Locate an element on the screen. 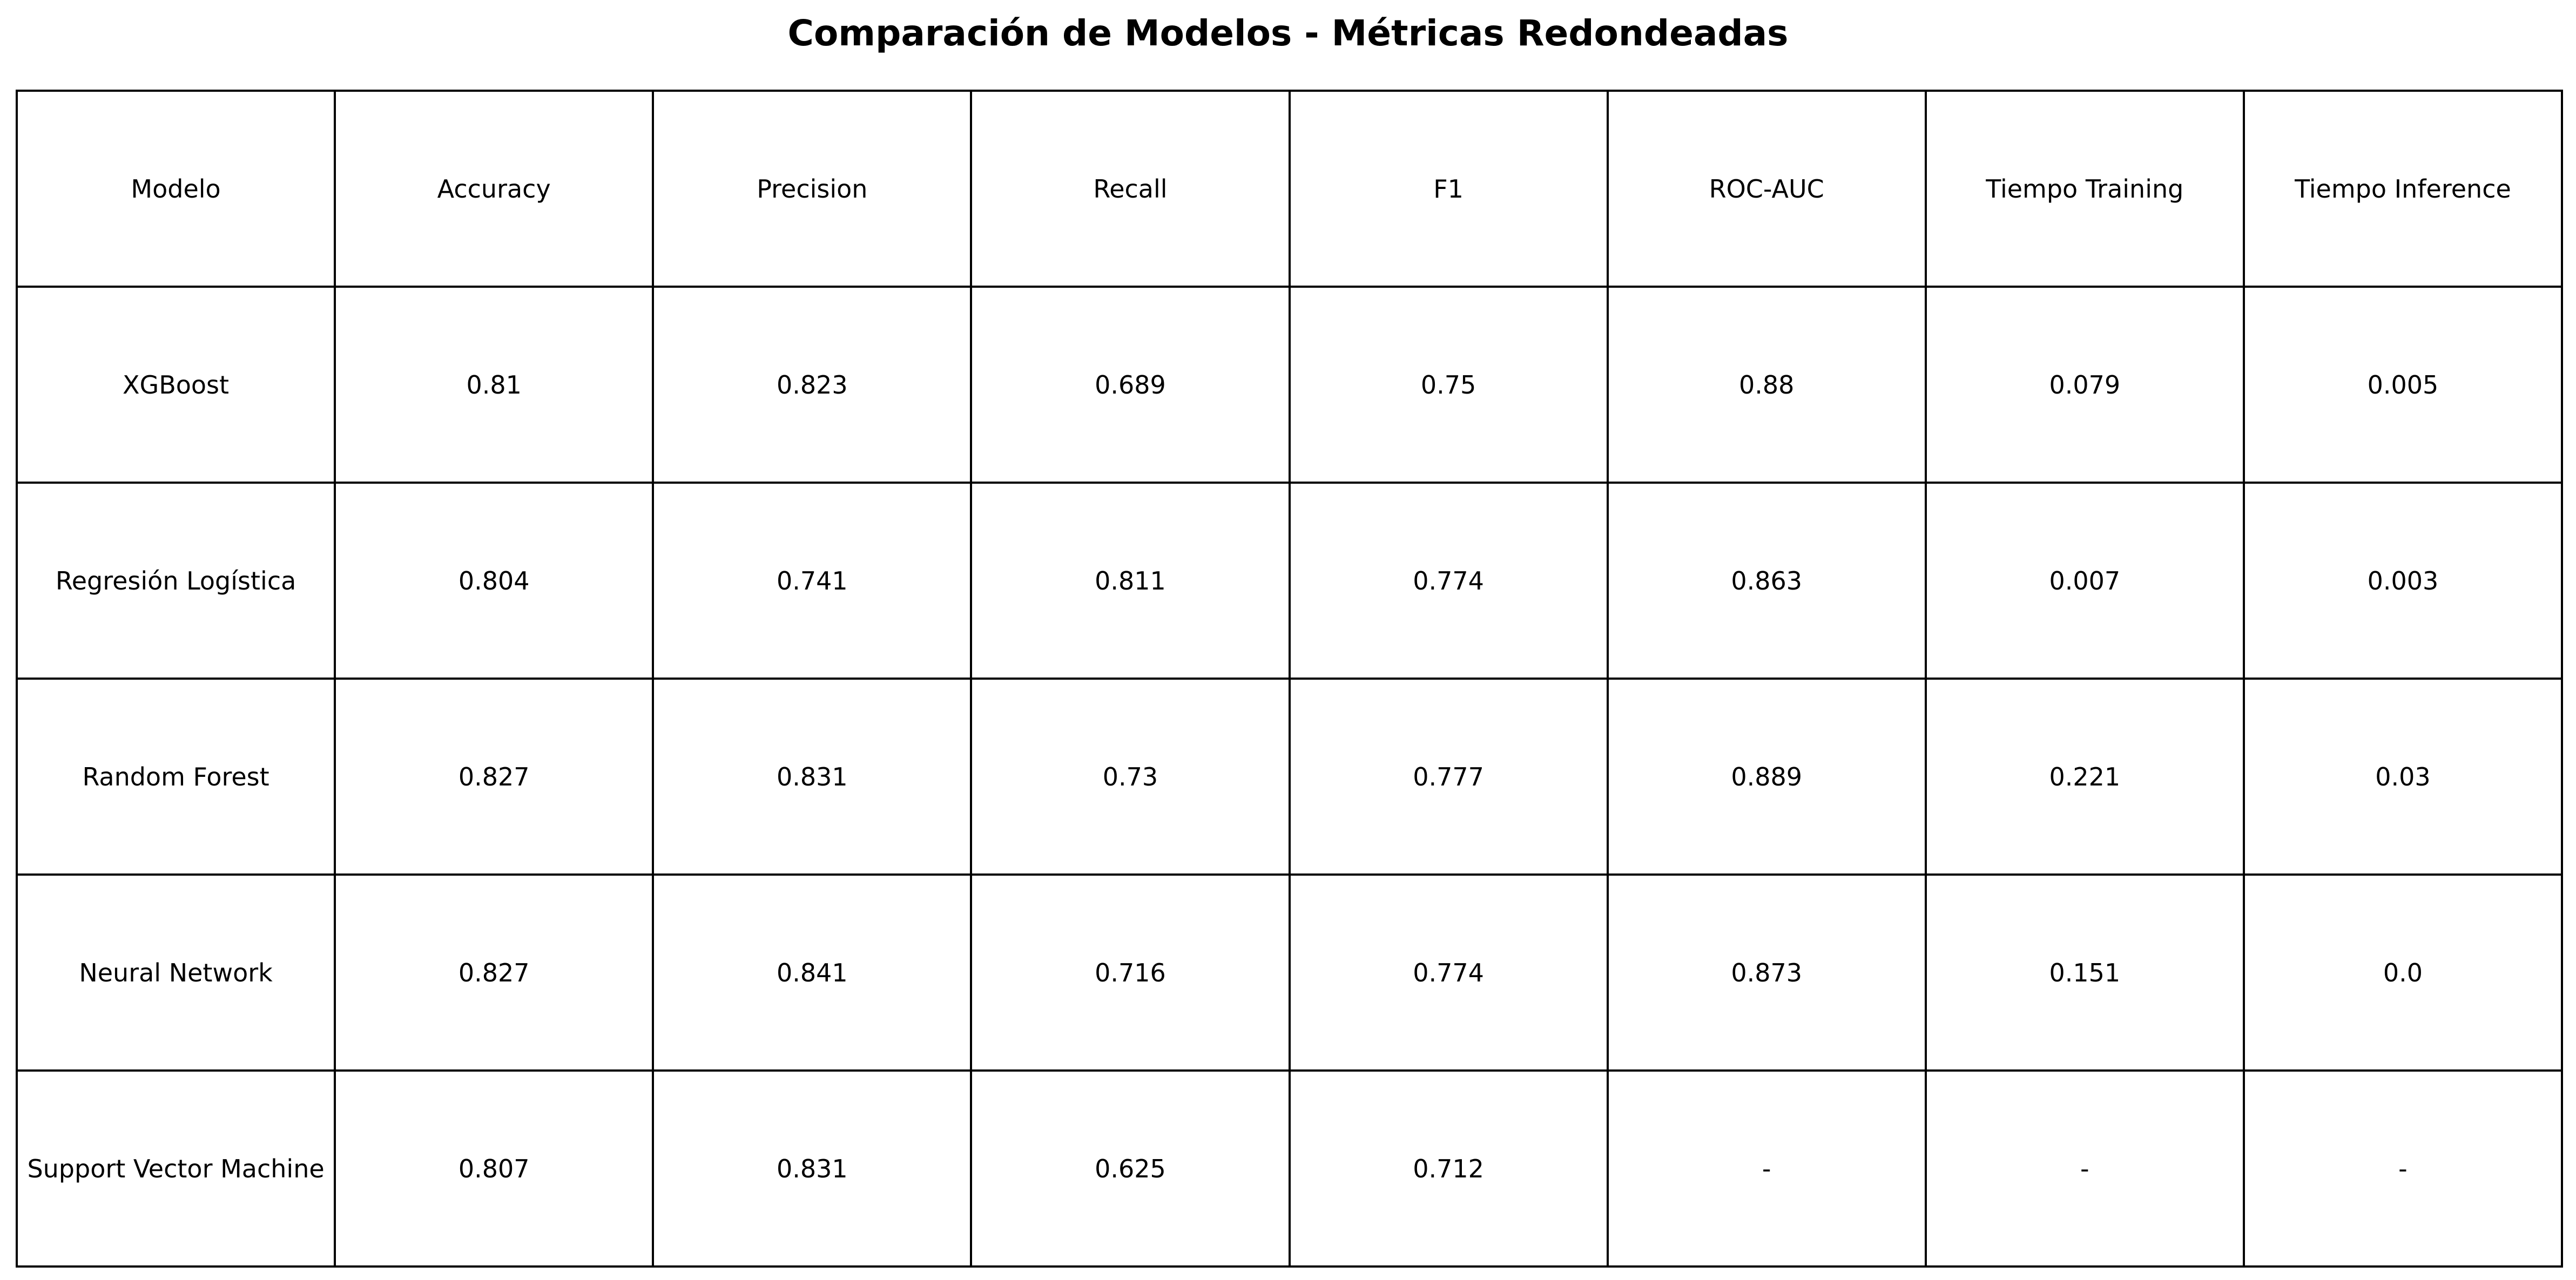  table-cell: Neural Network is located at coordinates (175, 972).